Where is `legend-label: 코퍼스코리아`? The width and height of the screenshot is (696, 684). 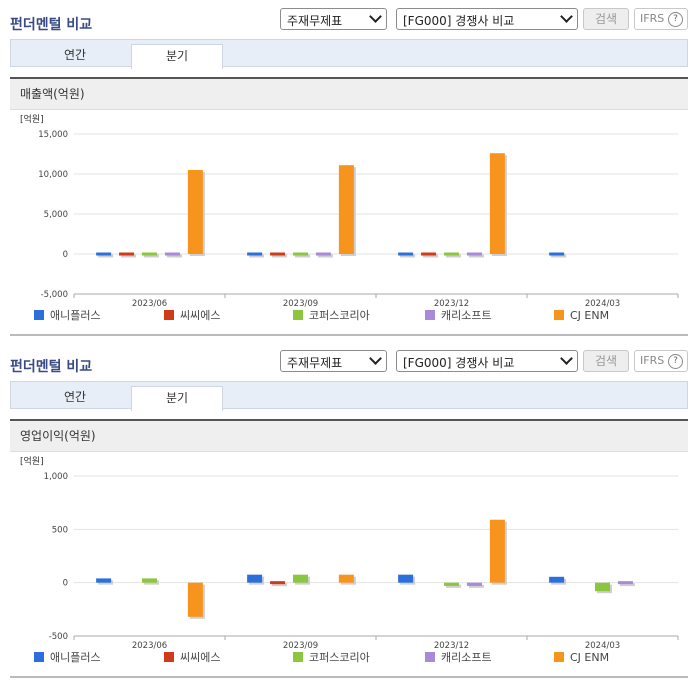
legend-label: 코퍼스코리아 is located at coordinates (339, 315).